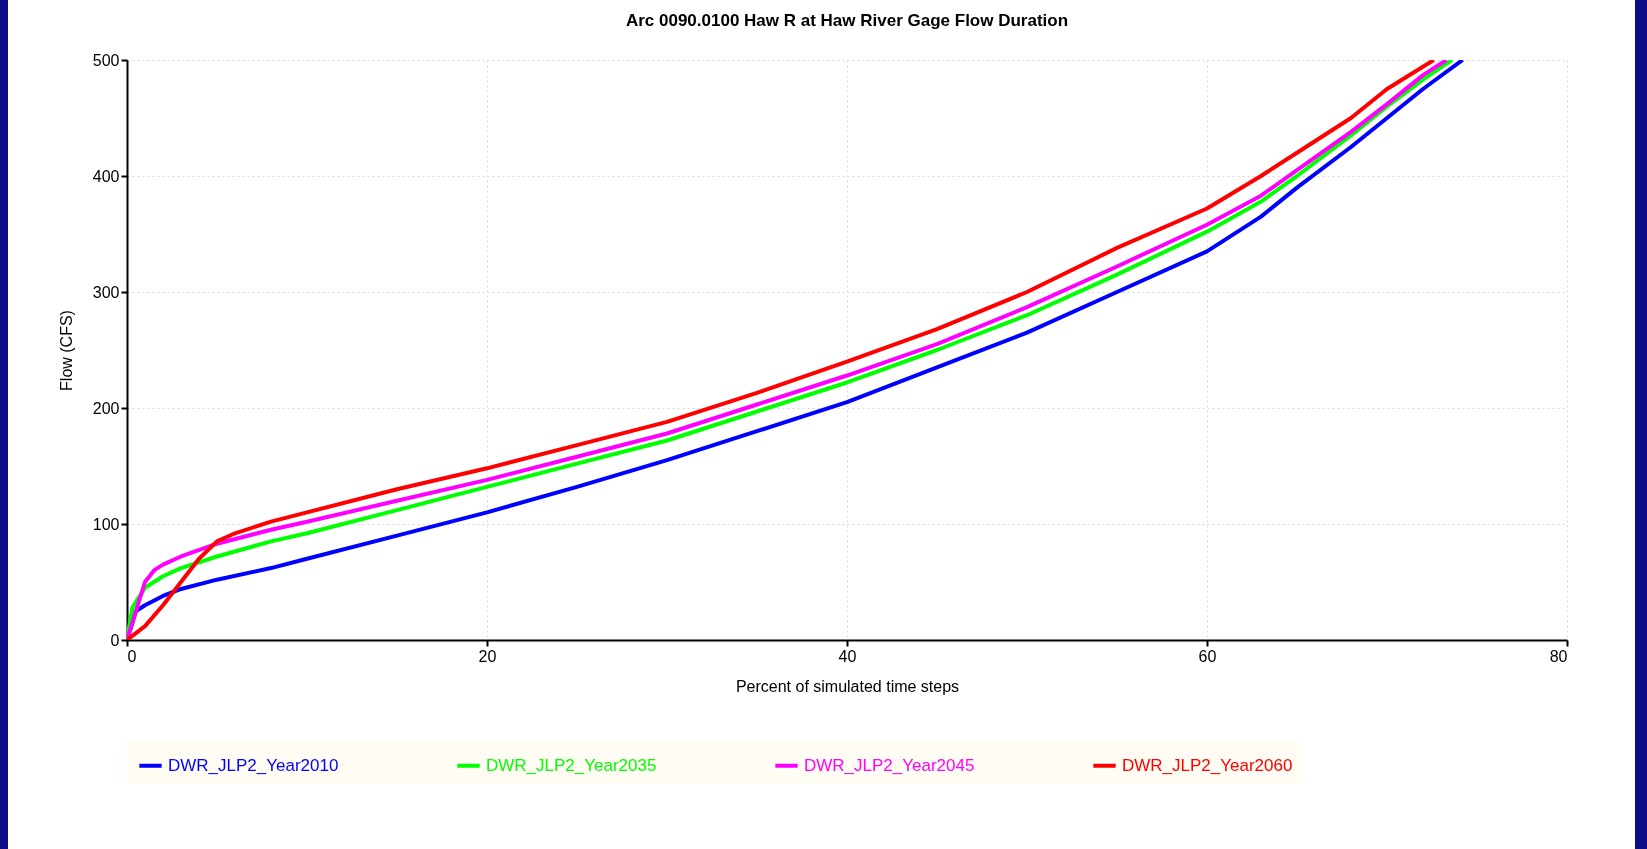 The width and height of the screenshot is (1647, 849). Describe the element at coordinates (1558, 656) in the screenshot. I see `x-tick-label: 80` at that location.